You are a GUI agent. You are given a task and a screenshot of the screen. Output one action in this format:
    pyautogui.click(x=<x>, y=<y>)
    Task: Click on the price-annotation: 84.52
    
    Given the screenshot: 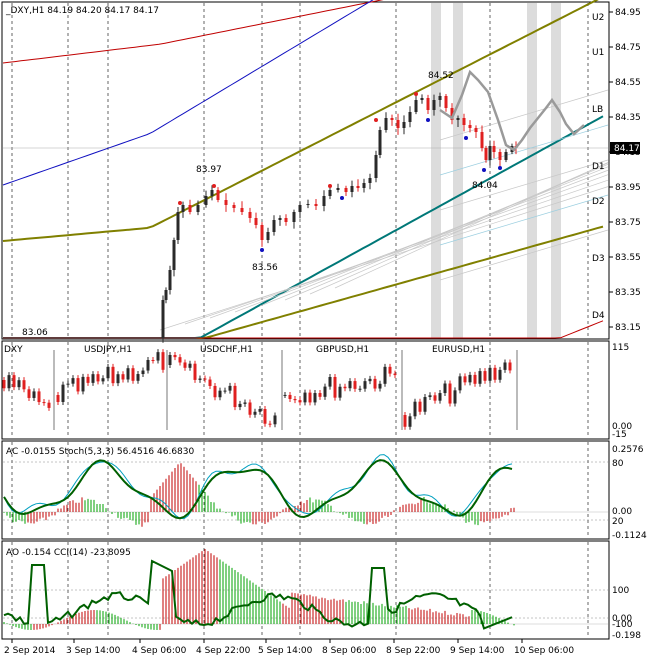 What is the action you would take?
    pyautogui.click(x=441, y=76)
    